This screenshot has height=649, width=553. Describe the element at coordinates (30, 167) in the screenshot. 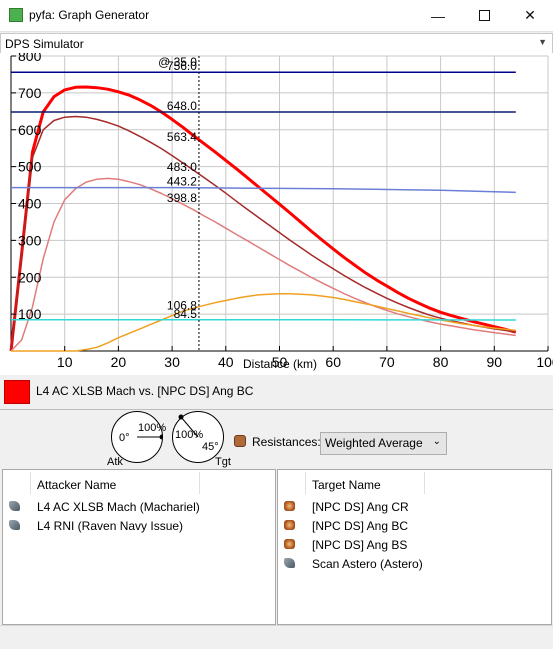

I see `y-tick-label: 500` at that location.